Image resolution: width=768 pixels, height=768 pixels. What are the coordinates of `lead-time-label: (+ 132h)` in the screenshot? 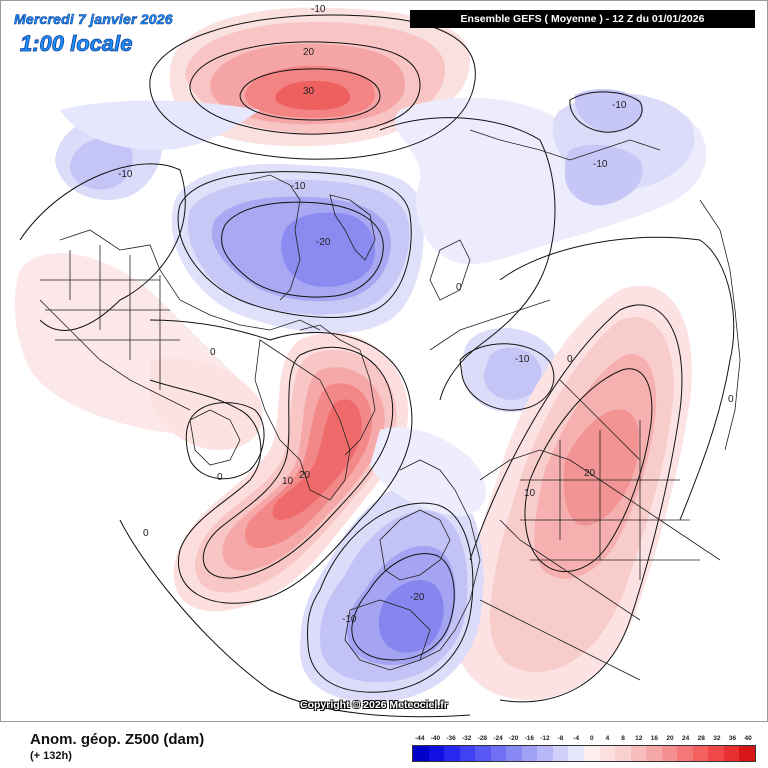 It's located at (51, 756).